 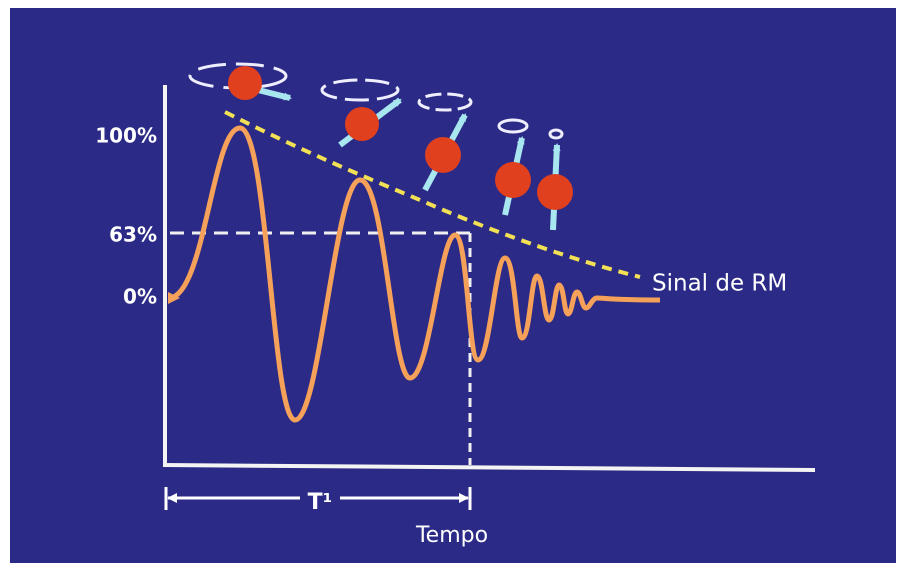 What do you see at coordinates (133, 235) in the screenshot?
I see `percent-label: 63%` at bounding box center [133, 235].